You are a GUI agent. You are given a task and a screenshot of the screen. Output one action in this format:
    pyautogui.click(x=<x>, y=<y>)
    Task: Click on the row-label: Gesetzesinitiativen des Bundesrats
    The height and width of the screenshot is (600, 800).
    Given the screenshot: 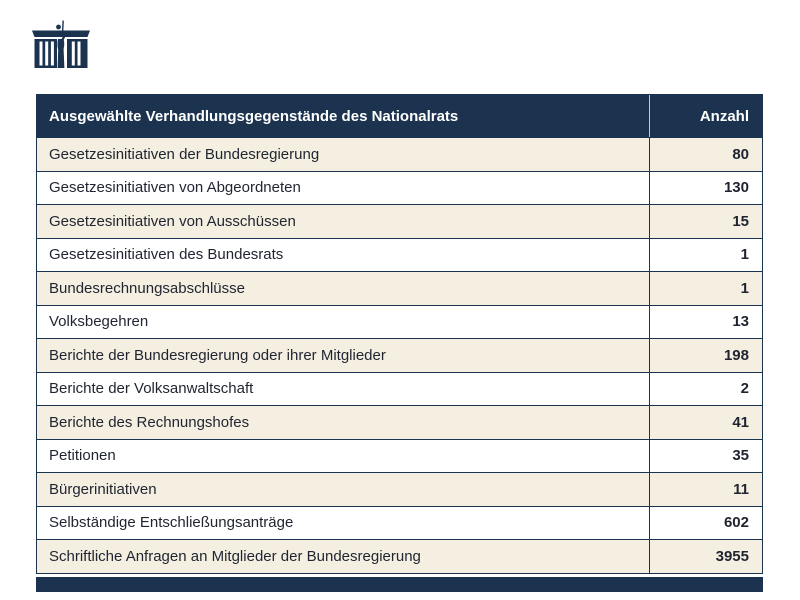 What is the action you would take?
    pyautogui.click(x=343, y=254)
    